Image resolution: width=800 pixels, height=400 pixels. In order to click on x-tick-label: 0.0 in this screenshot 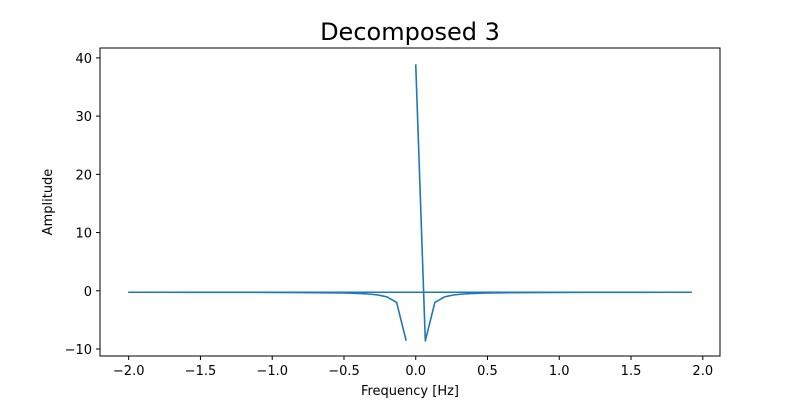, I will do `click(415, 371)`.